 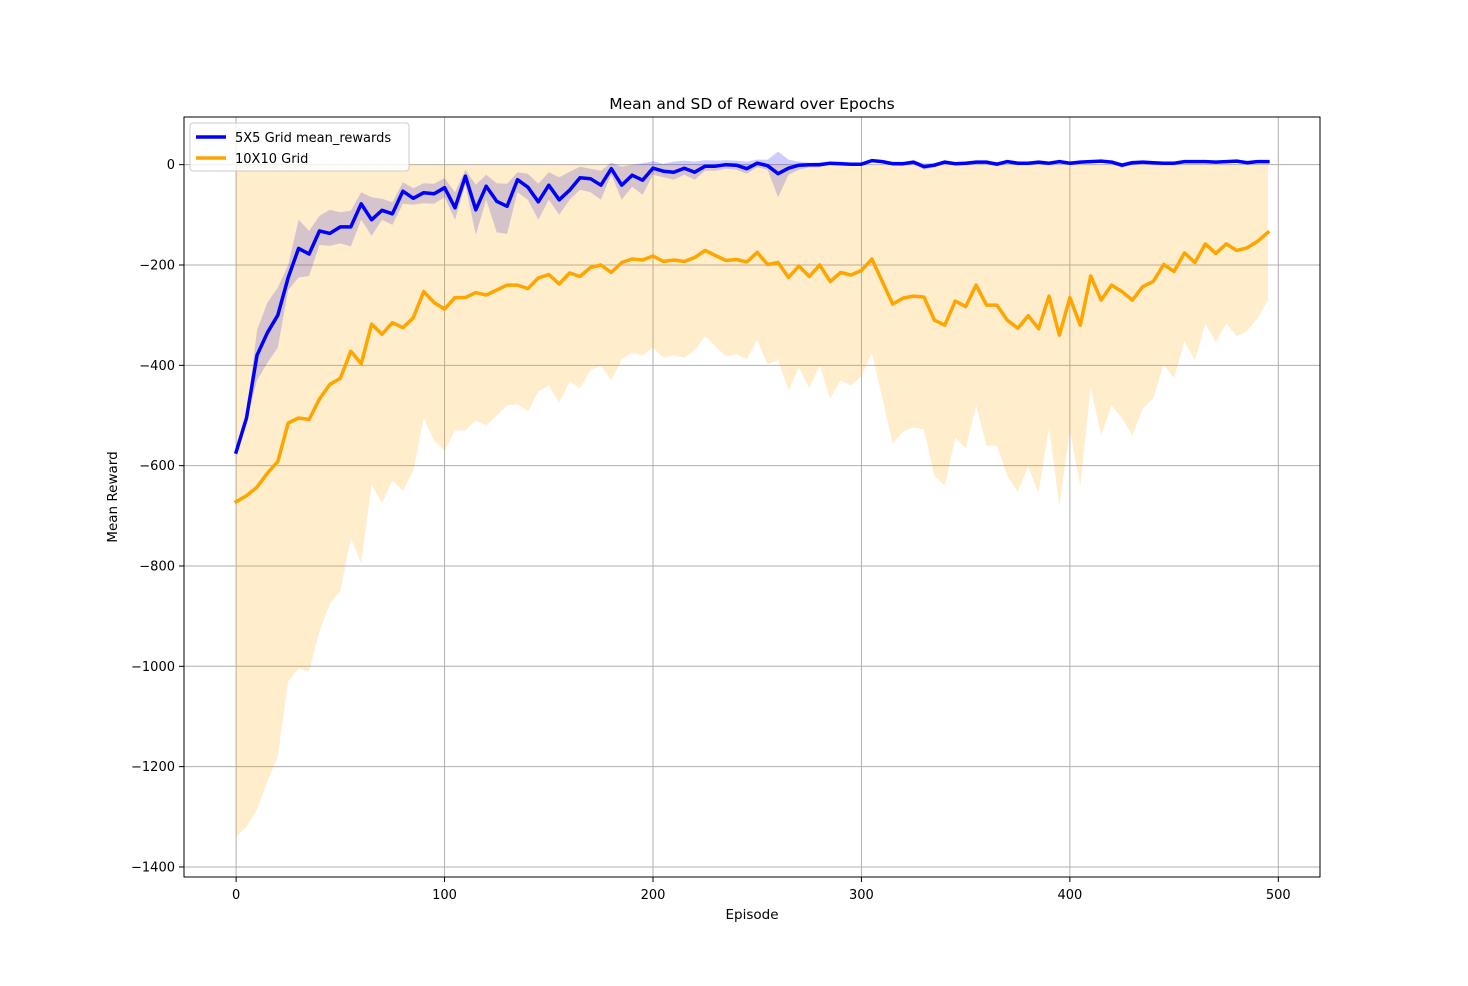 I want to click on x-tick-label: 400, so click(x=1069, y=895).